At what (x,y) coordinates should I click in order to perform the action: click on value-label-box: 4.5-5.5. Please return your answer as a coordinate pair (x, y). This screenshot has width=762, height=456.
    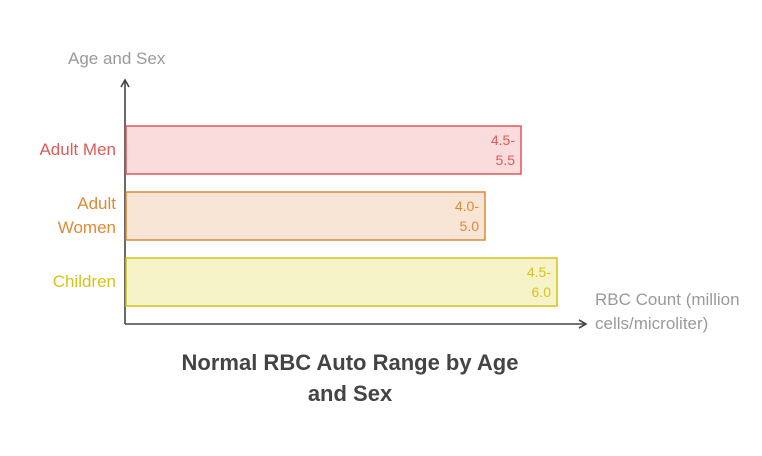
    Looking at the image, I should click on (502, 150).